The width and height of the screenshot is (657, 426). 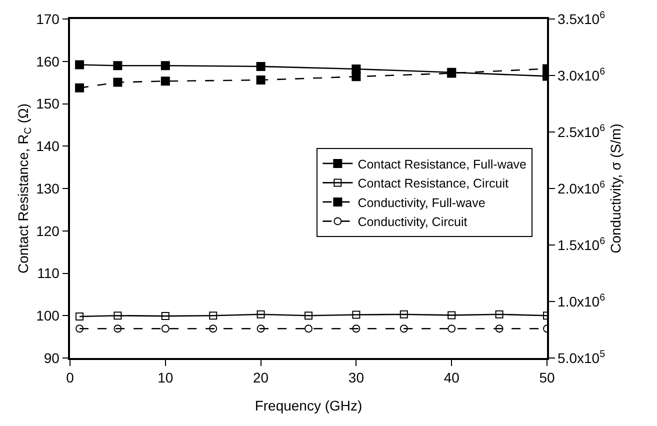 I want to click on x-tick-label: 30, so click(x=356, y=378).